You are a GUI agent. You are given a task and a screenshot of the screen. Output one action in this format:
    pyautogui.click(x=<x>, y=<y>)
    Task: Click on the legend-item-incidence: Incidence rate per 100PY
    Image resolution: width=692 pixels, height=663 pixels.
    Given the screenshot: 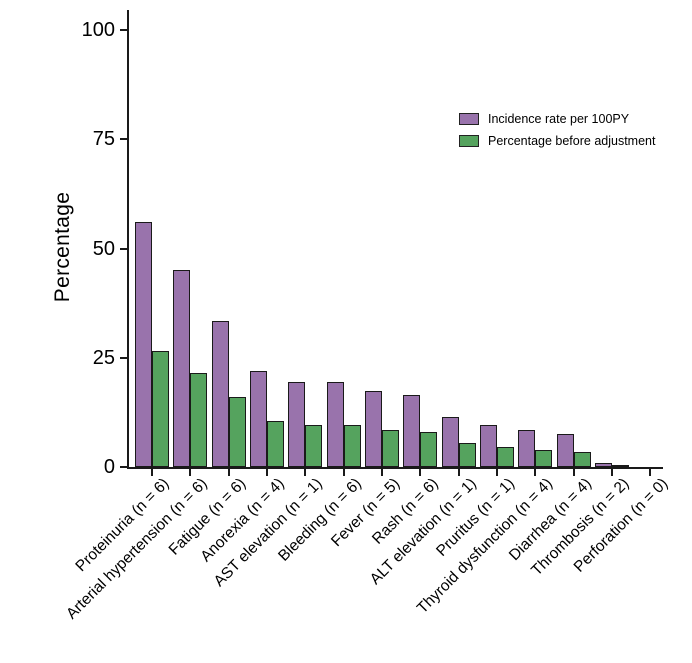 What is the action you would take?
    pyautogui.click(x=557, y=119)
    